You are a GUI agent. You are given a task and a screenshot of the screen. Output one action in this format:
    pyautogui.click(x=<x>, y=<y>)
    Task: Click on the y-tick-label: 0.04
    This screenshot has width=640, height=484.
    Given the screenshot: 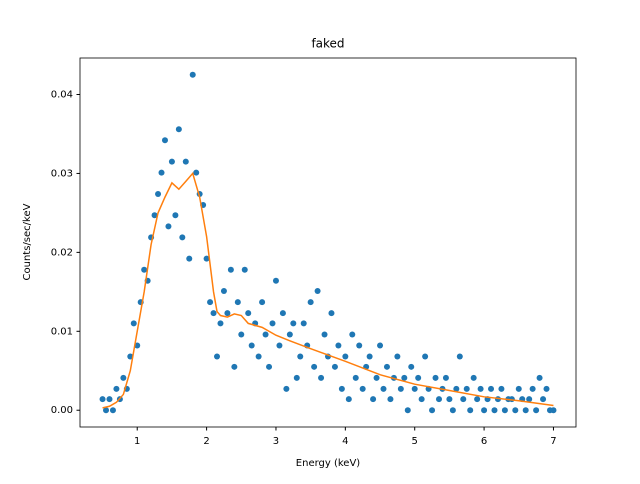 What is the action you would take?
    pyautogui.click(x=62, y=95)
    